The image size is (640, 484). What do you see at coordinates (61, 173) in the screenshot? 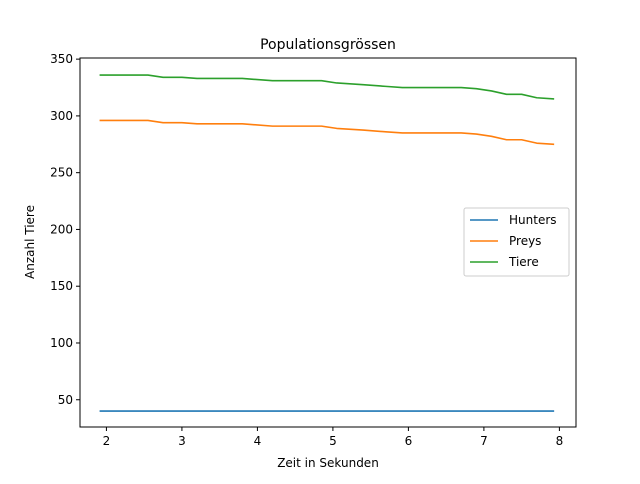
I see `y-tick-label: 250` at bounding box center [61, 173].